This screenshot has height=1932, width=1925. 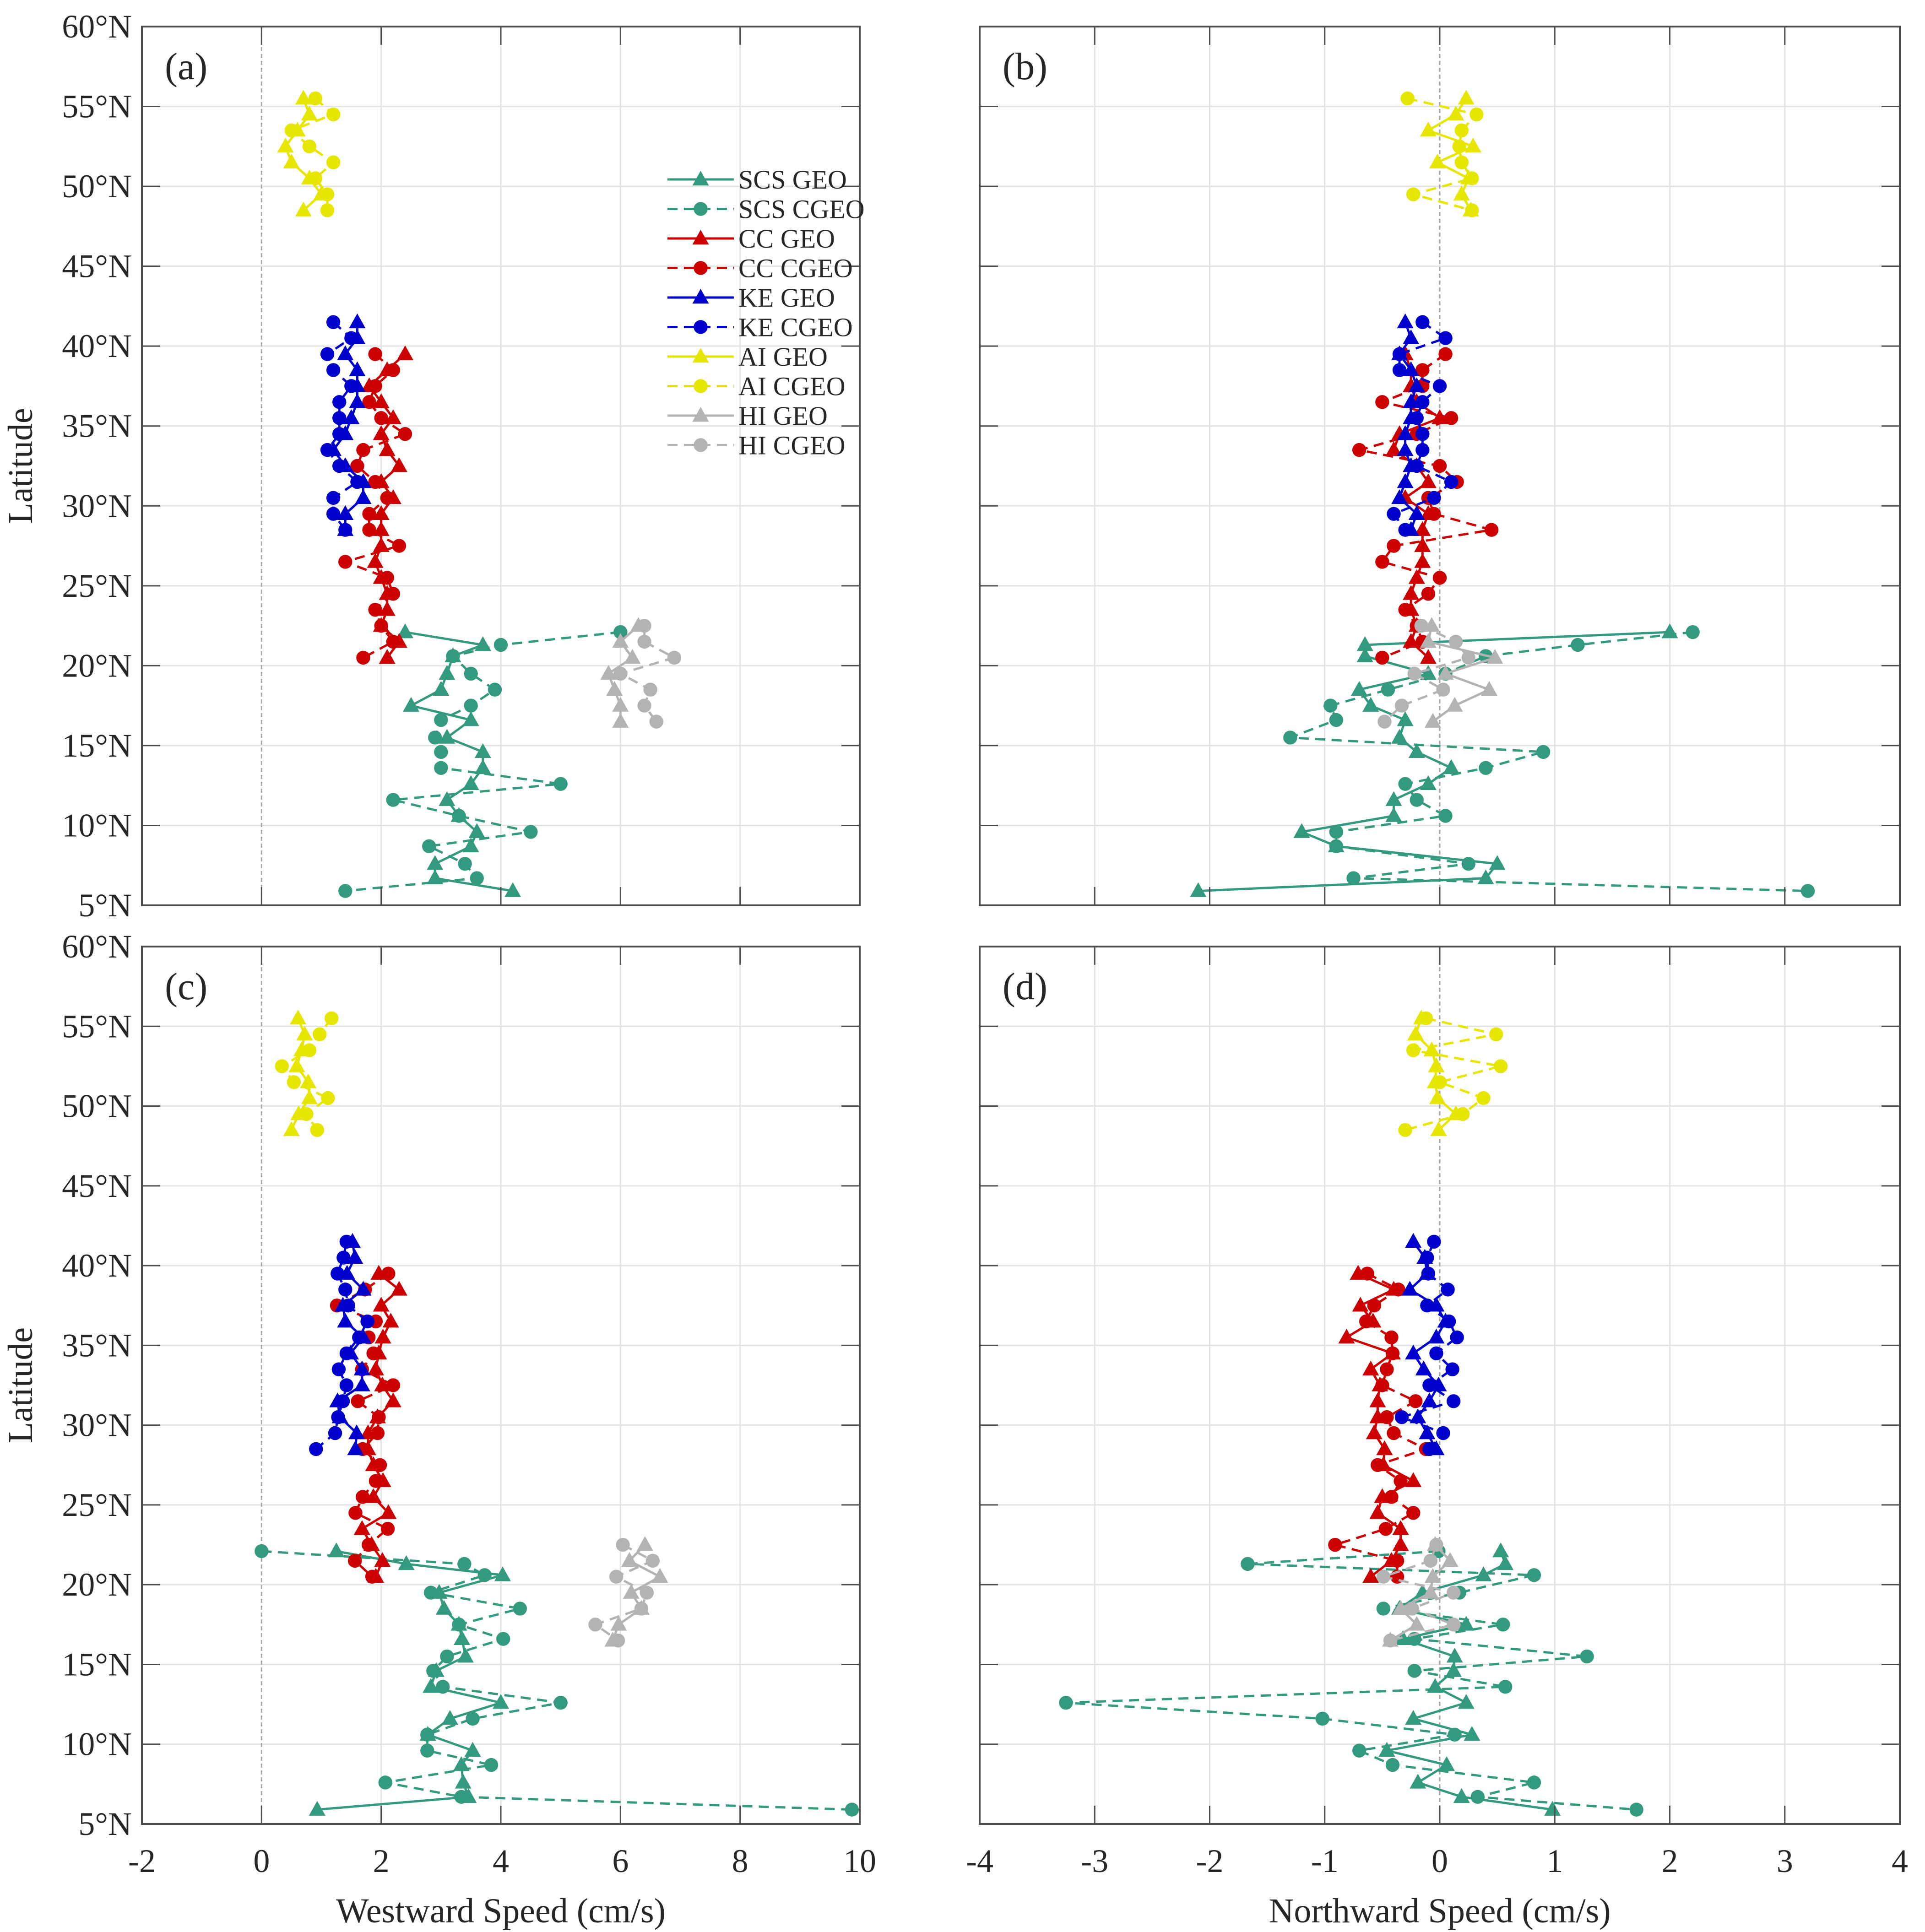 I want to click on series-scs-geo, so click(x=458, y=760).